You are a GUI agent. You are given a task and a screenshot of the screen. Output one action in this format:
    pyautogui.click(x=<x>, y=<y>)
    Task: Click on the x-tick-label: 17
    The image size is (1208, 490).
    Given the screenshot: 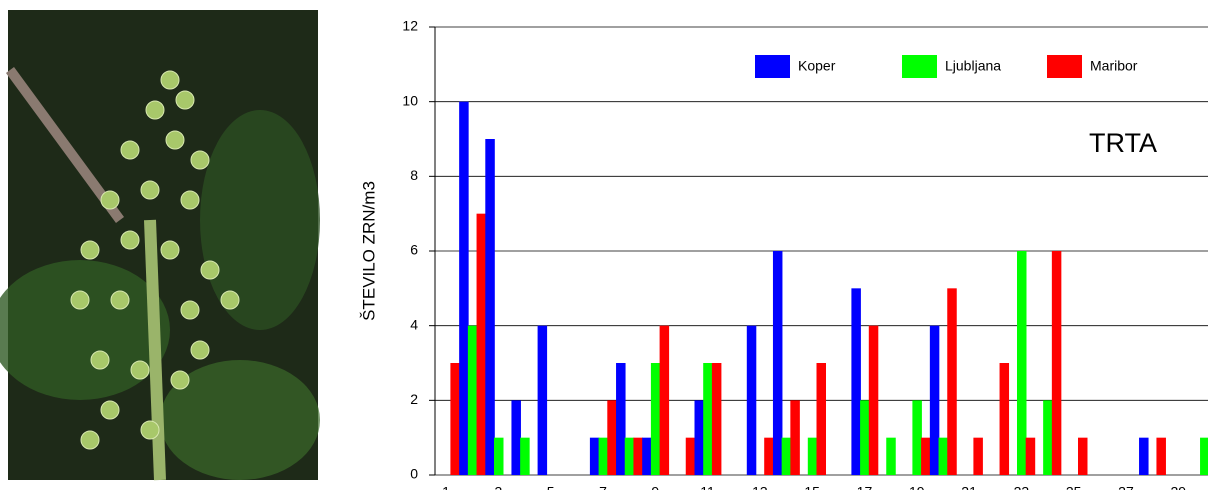 What is the action you would take?
    pyautogui.click(x=865, y=487)
    